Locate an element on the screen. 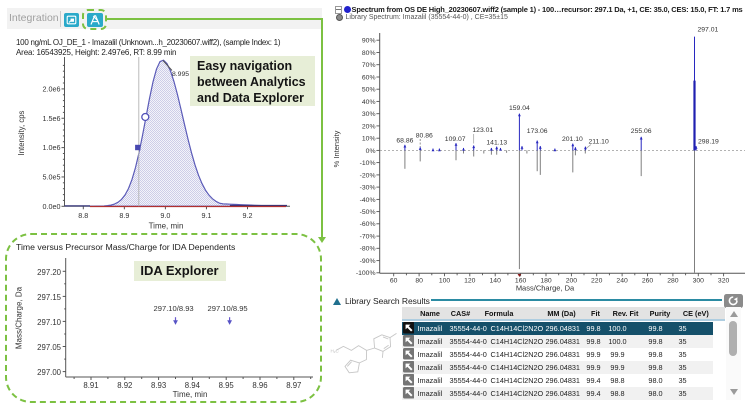  svg-text: 297.10 is located at coordinates (49, 322).